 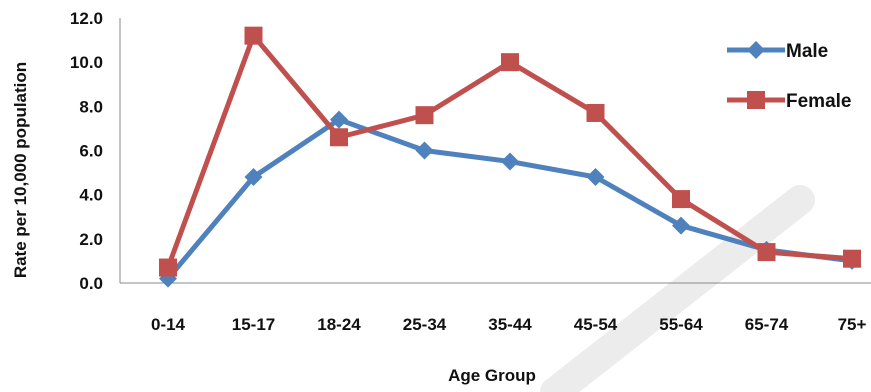 I want to click on legend-item-female: Female, so click(x=789, y=101).